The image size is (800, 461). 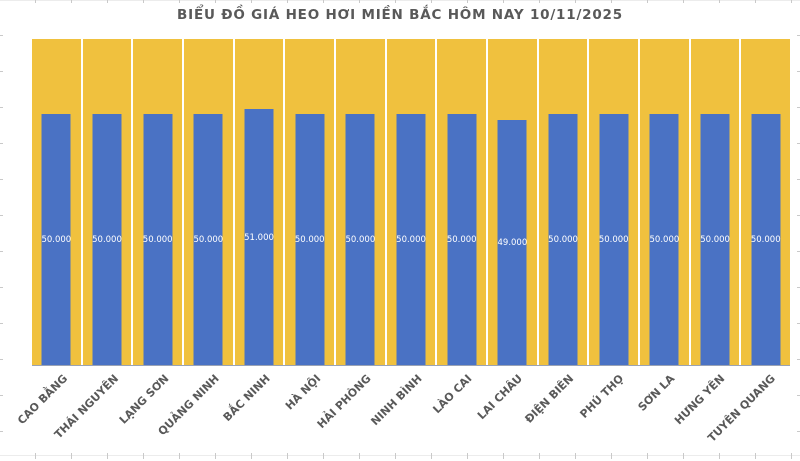 I want to click on category-column: 49.000, so click(x=512, y=202).